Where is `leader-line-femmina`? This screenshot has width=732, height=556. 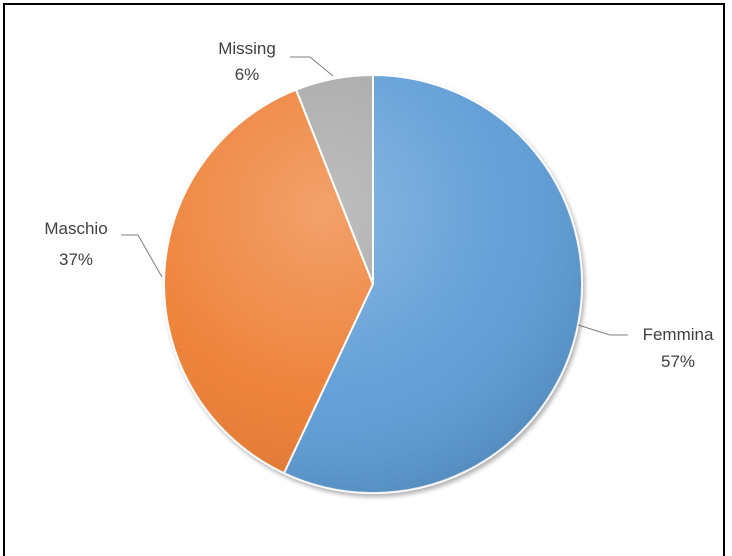 leader-line-femmina is located at coordinates (602, 330).